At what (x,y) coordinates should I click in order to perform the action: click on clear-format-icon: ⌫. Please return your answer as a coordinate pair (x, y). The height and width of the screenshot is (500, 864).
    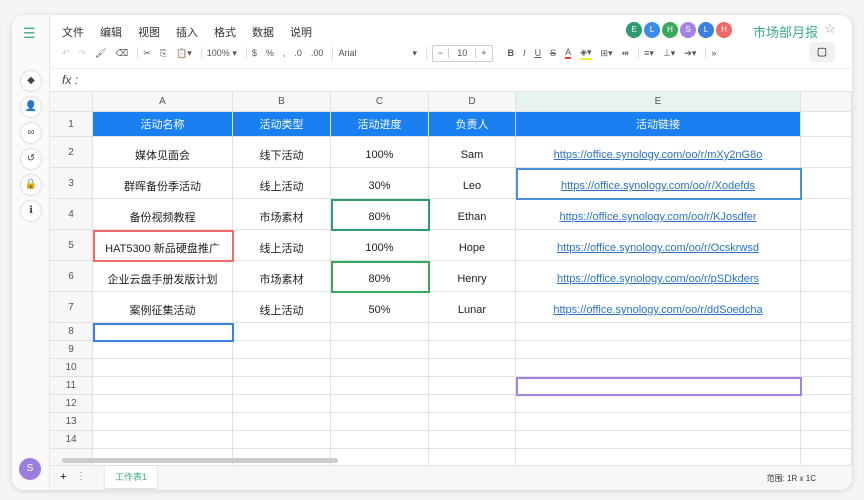
    Looking at the image, I should click on (122, 52).